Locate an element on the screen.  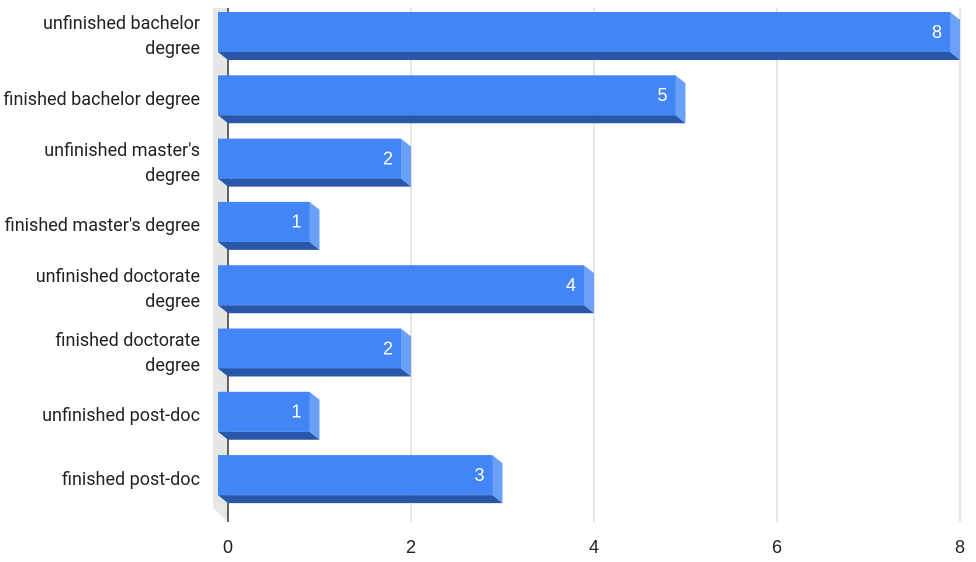
y-tick-label: unfinished bachelor degree is located at coordinates (121, 36).